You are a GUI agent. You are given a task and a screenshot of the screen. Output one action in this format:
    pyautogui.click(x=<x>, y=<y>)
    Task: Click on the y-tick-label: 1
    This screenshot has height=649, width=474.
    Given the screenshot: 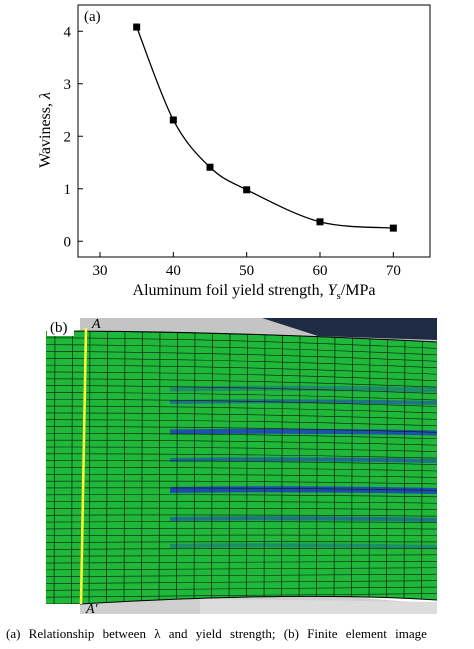 What is the action you would take?
    pyautogui.click(x=68, y=190)
    